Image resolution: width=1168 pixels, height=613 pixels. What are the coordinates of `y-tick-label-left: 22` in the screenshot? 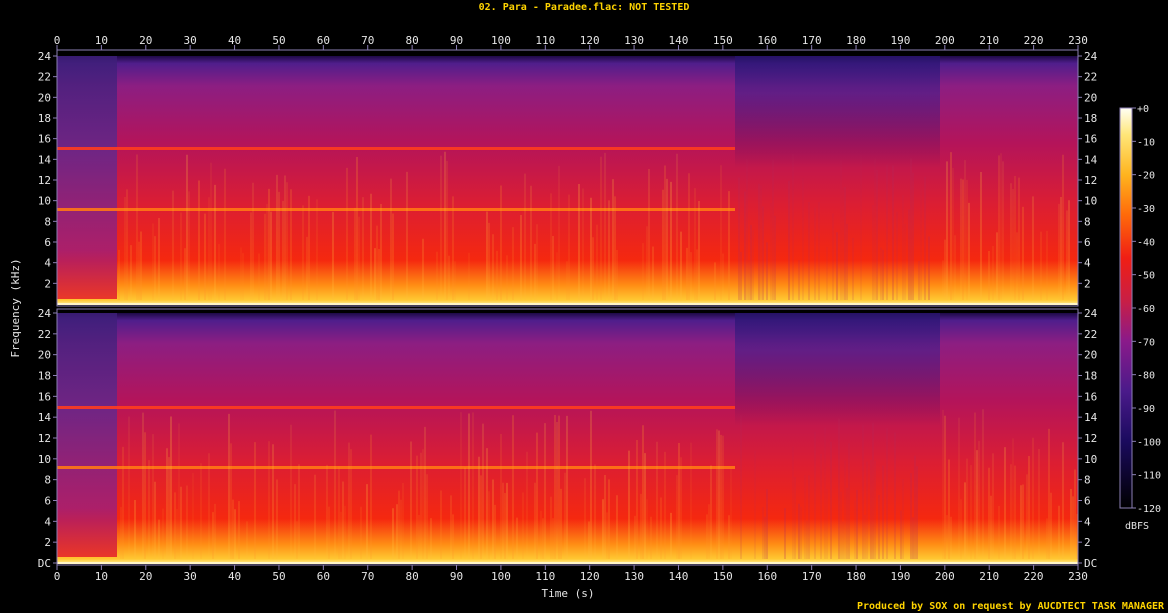 It's located at (44, 77).